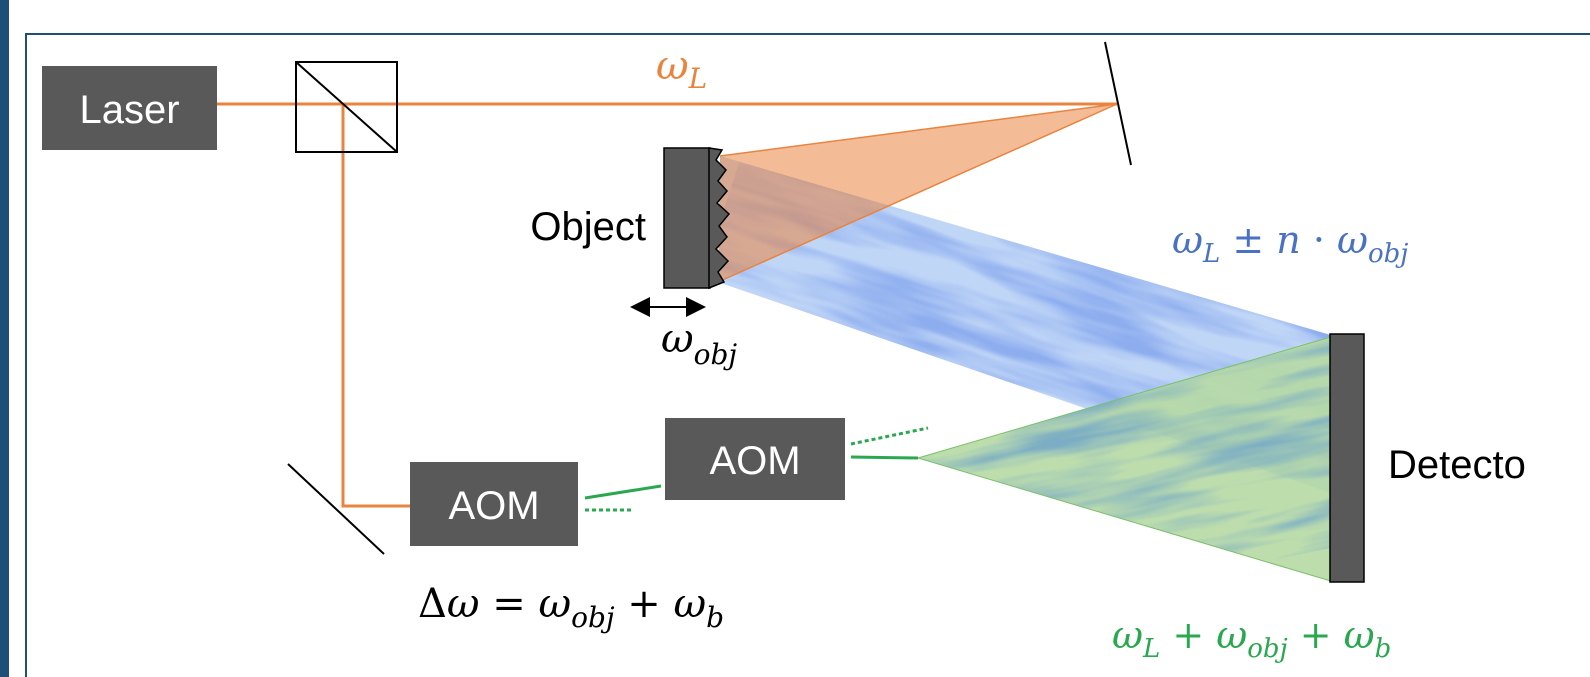  What do you see at coordinates (588, 227) in the screenshot?
I see `object-label: Object` at bounding box center [588, 227].